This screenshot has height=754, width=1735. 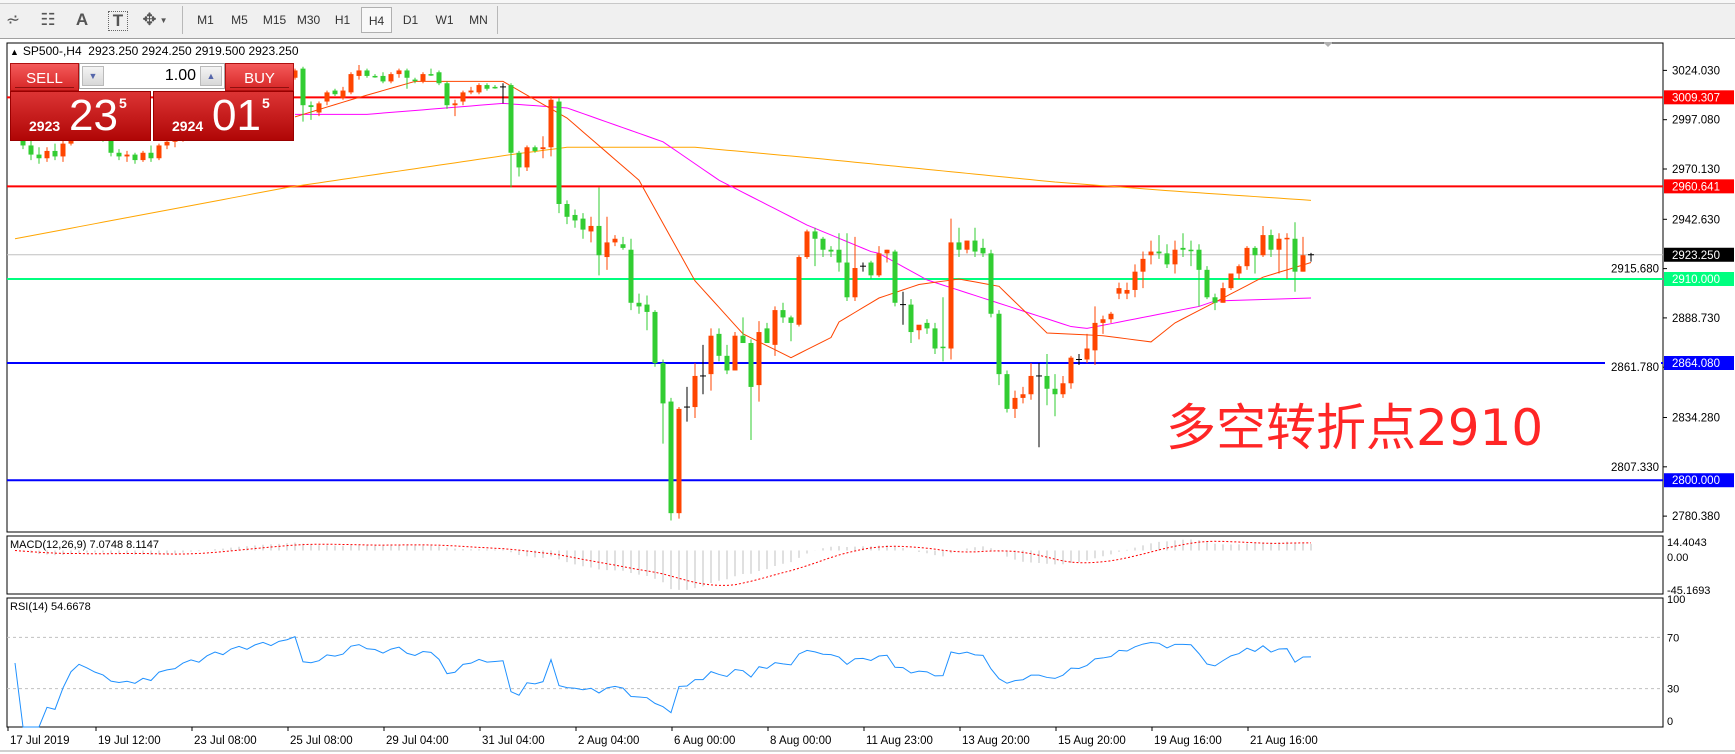 I want to click on sell-label: SELL, so click(x=44, y=78).